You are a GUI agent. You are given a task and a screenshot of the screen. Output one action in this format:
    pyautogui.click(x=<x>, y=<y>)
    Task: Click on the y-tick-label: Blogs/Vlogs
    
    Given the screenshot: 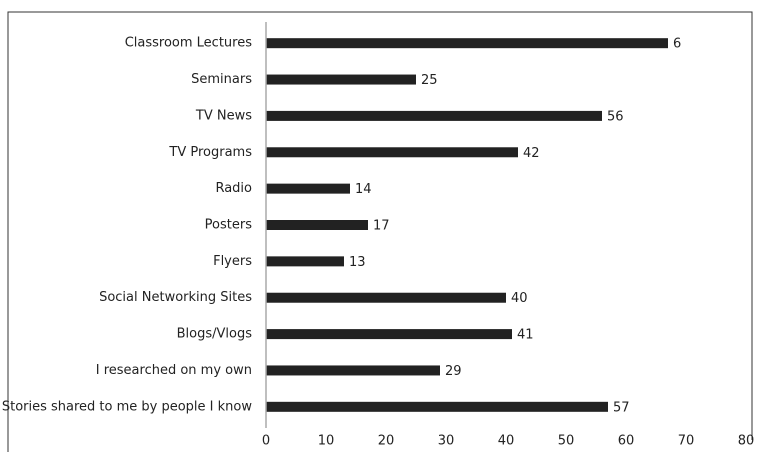 What is the action you would take?
    pyautogui.click(x=215, y=334)
    